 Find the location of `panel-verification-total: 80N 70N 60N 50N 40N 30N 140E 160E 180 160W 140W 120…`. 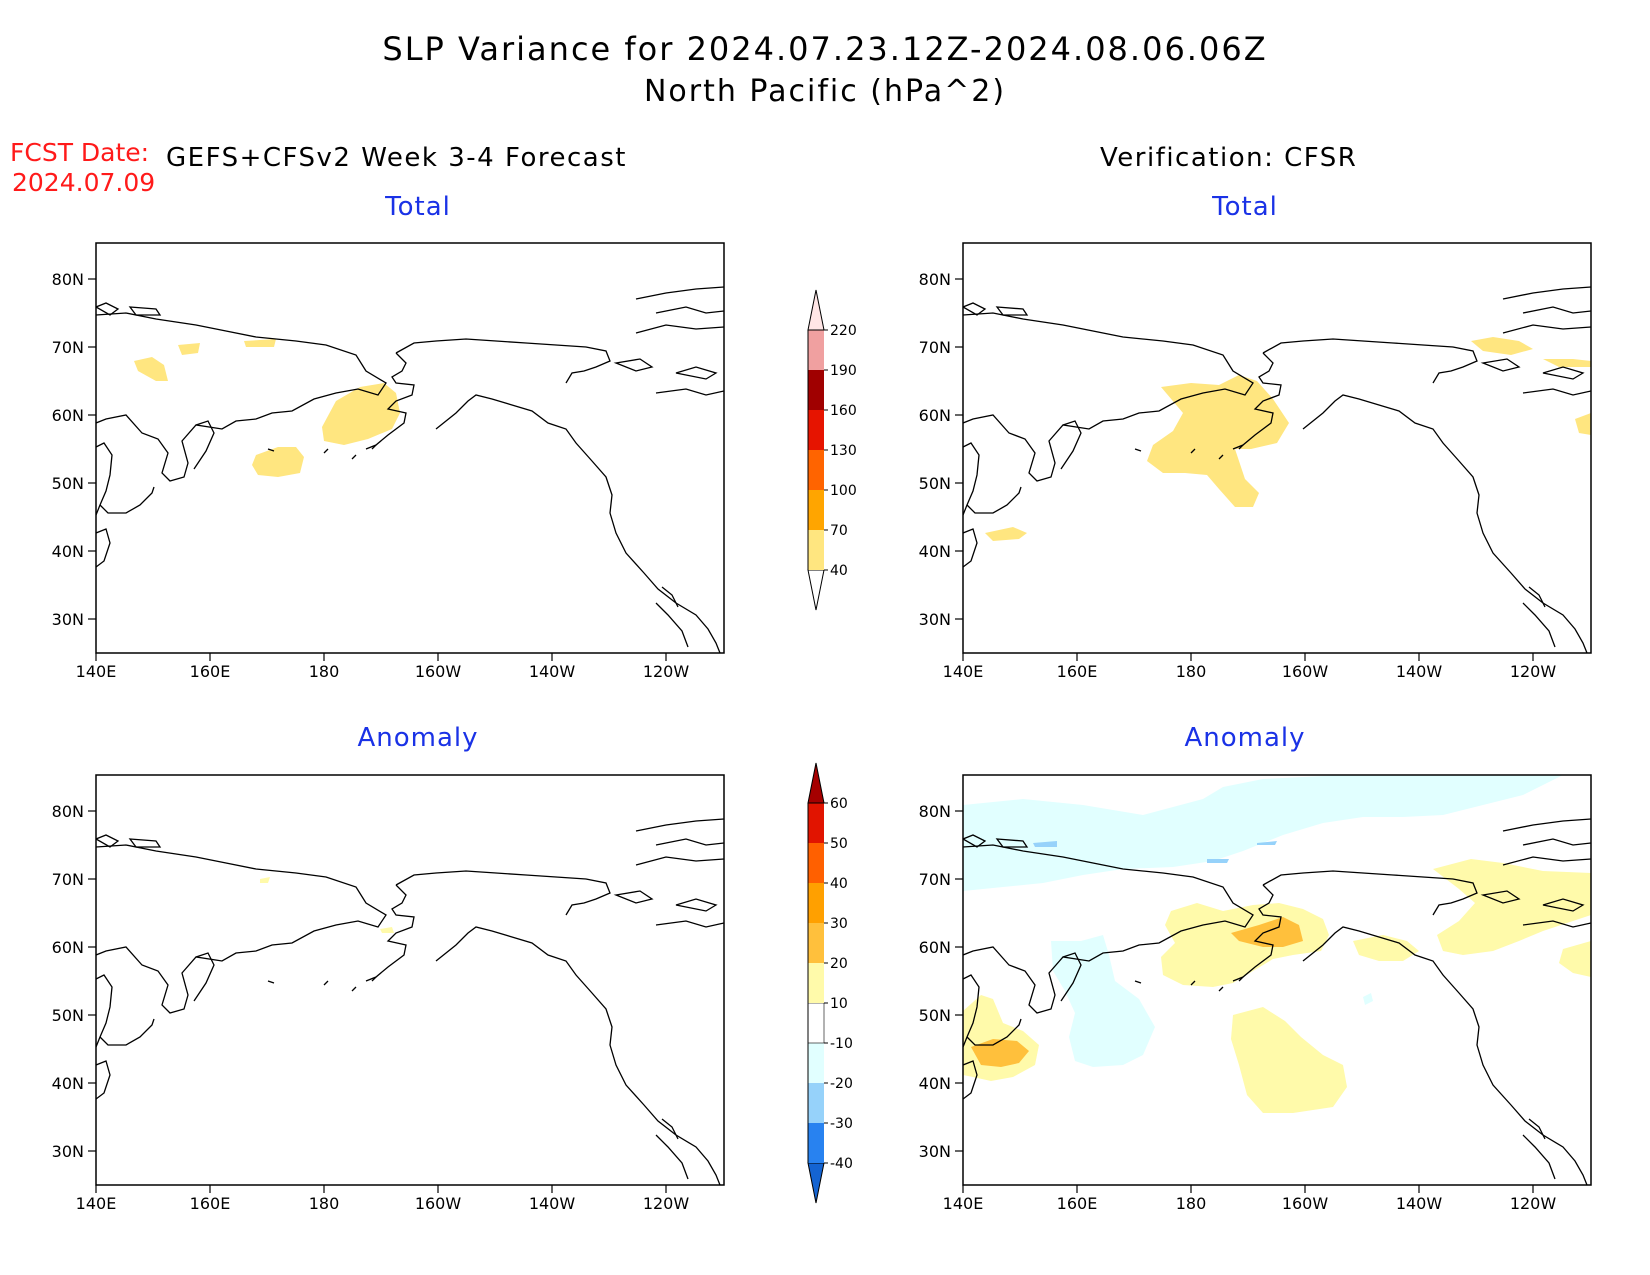

panel-verification-total: 80N 70N 60N 50N 40N 30N 140E 160E 180 160W 140W 120… is located at coordinates (1255, 461).